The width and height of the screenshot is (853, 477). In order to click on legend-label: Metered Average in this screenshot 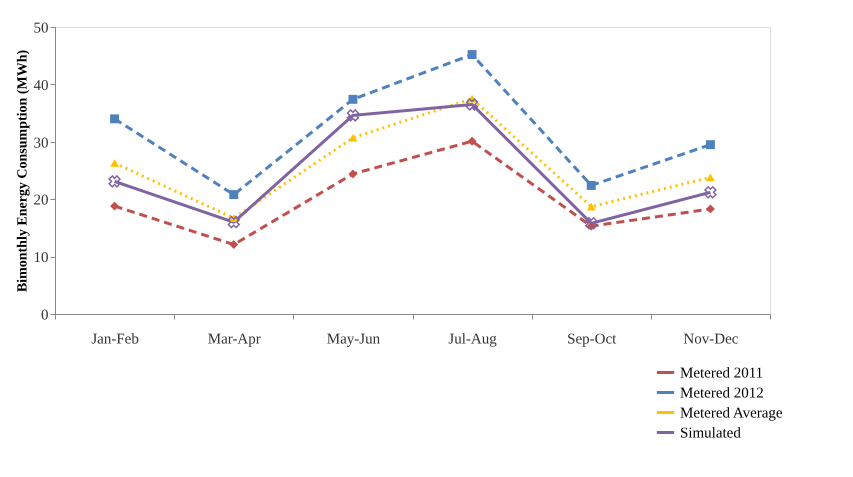, I will do `click(731, 414)`.